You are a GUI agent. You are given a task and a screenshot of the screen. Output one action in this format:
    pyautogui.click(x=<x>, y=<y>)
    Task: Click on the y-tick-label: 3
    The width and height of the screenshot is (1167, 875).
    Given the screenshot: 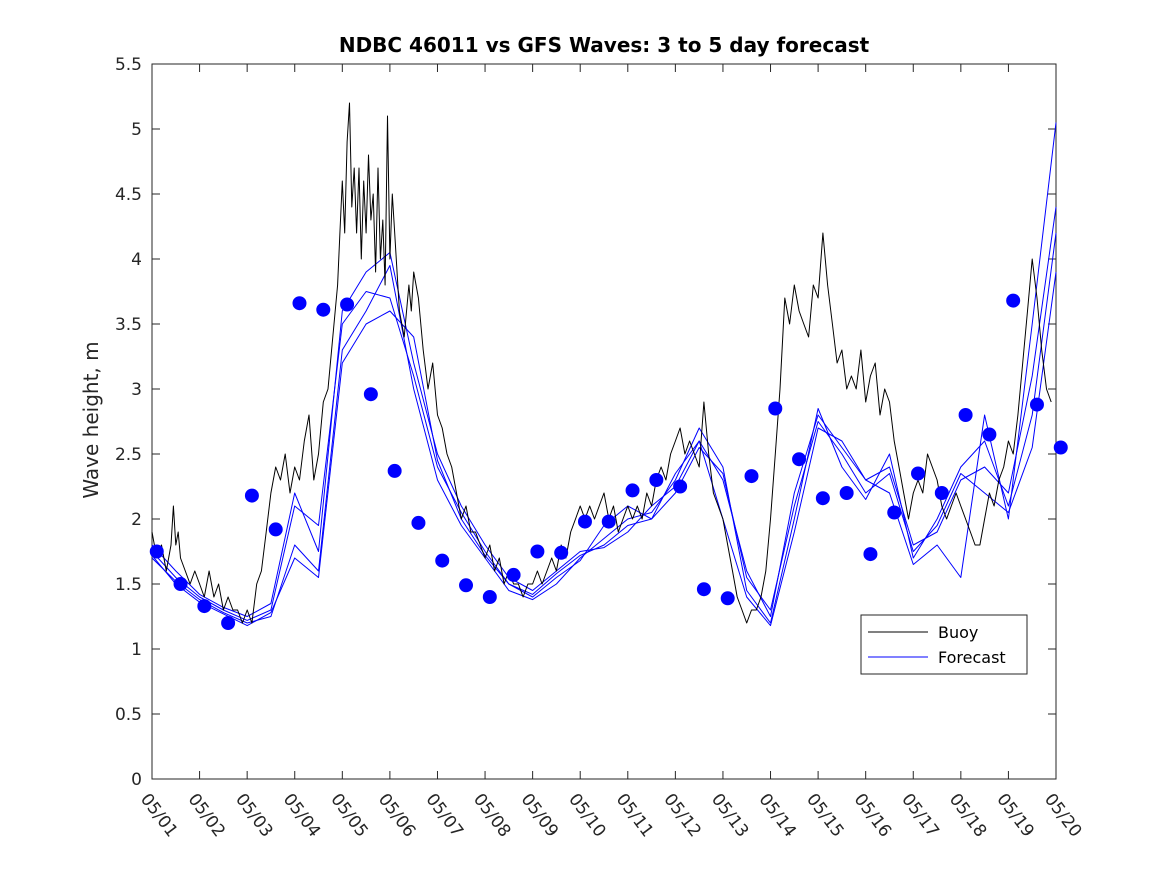 What is the action you would take?
    pyautogui.click(x=136, y=390)
    